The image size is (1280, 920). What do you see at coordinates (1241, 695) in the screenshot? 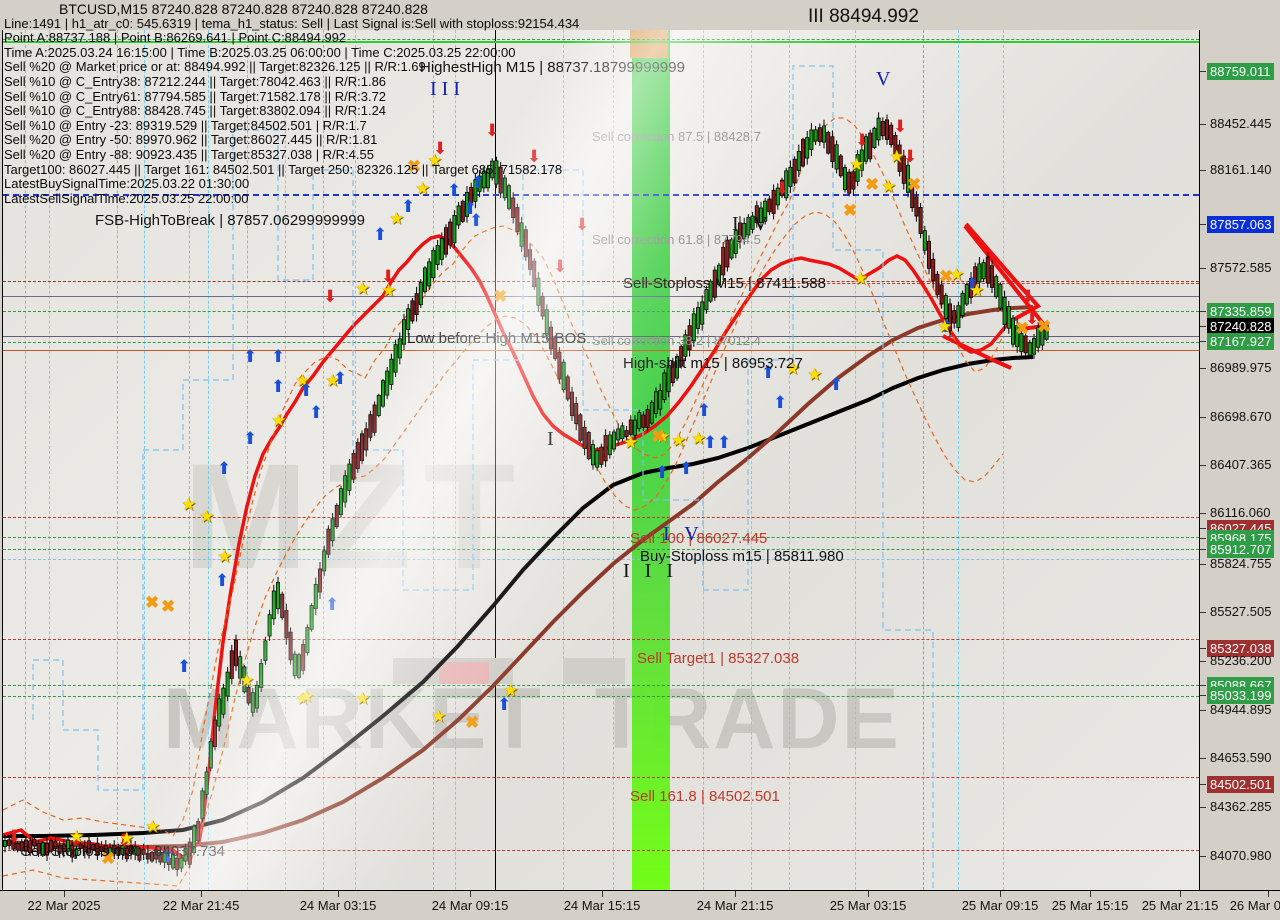
I see `price-label-highlight: 85033.199` at bounding box center [1241, 695].